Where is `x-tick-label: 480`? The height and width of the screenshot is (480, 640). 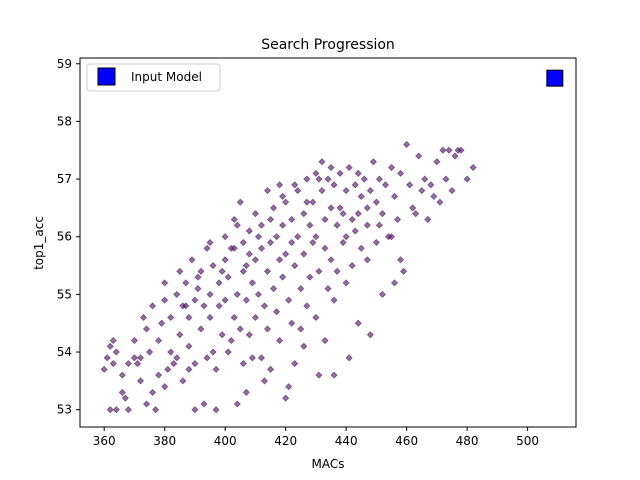
x-tick-label: 480 is located at coordinates (467, 441).